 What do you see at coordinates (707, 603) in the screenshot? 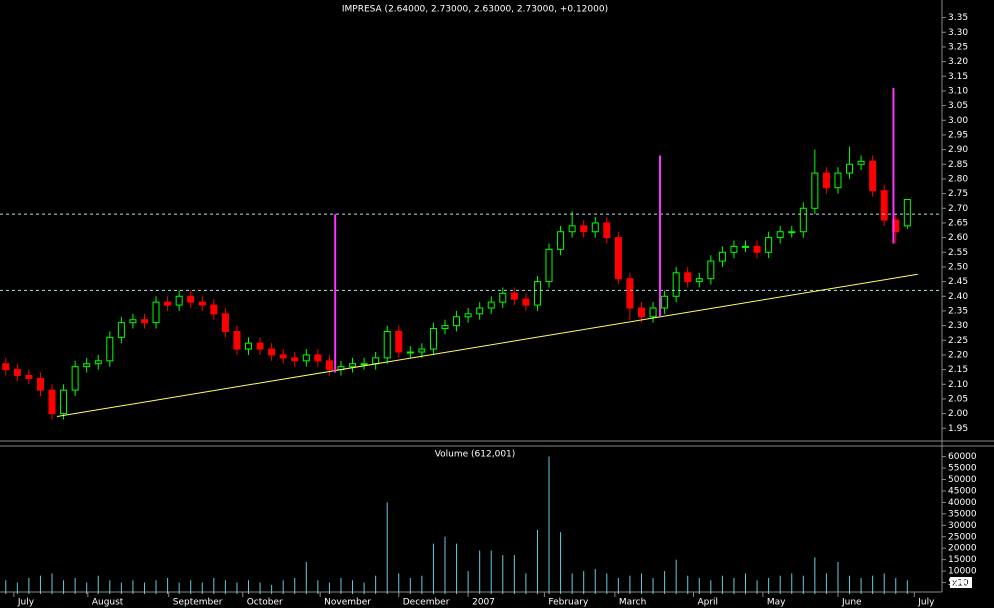
I see `x-tick-label: April` at bounding box center [707, 603].